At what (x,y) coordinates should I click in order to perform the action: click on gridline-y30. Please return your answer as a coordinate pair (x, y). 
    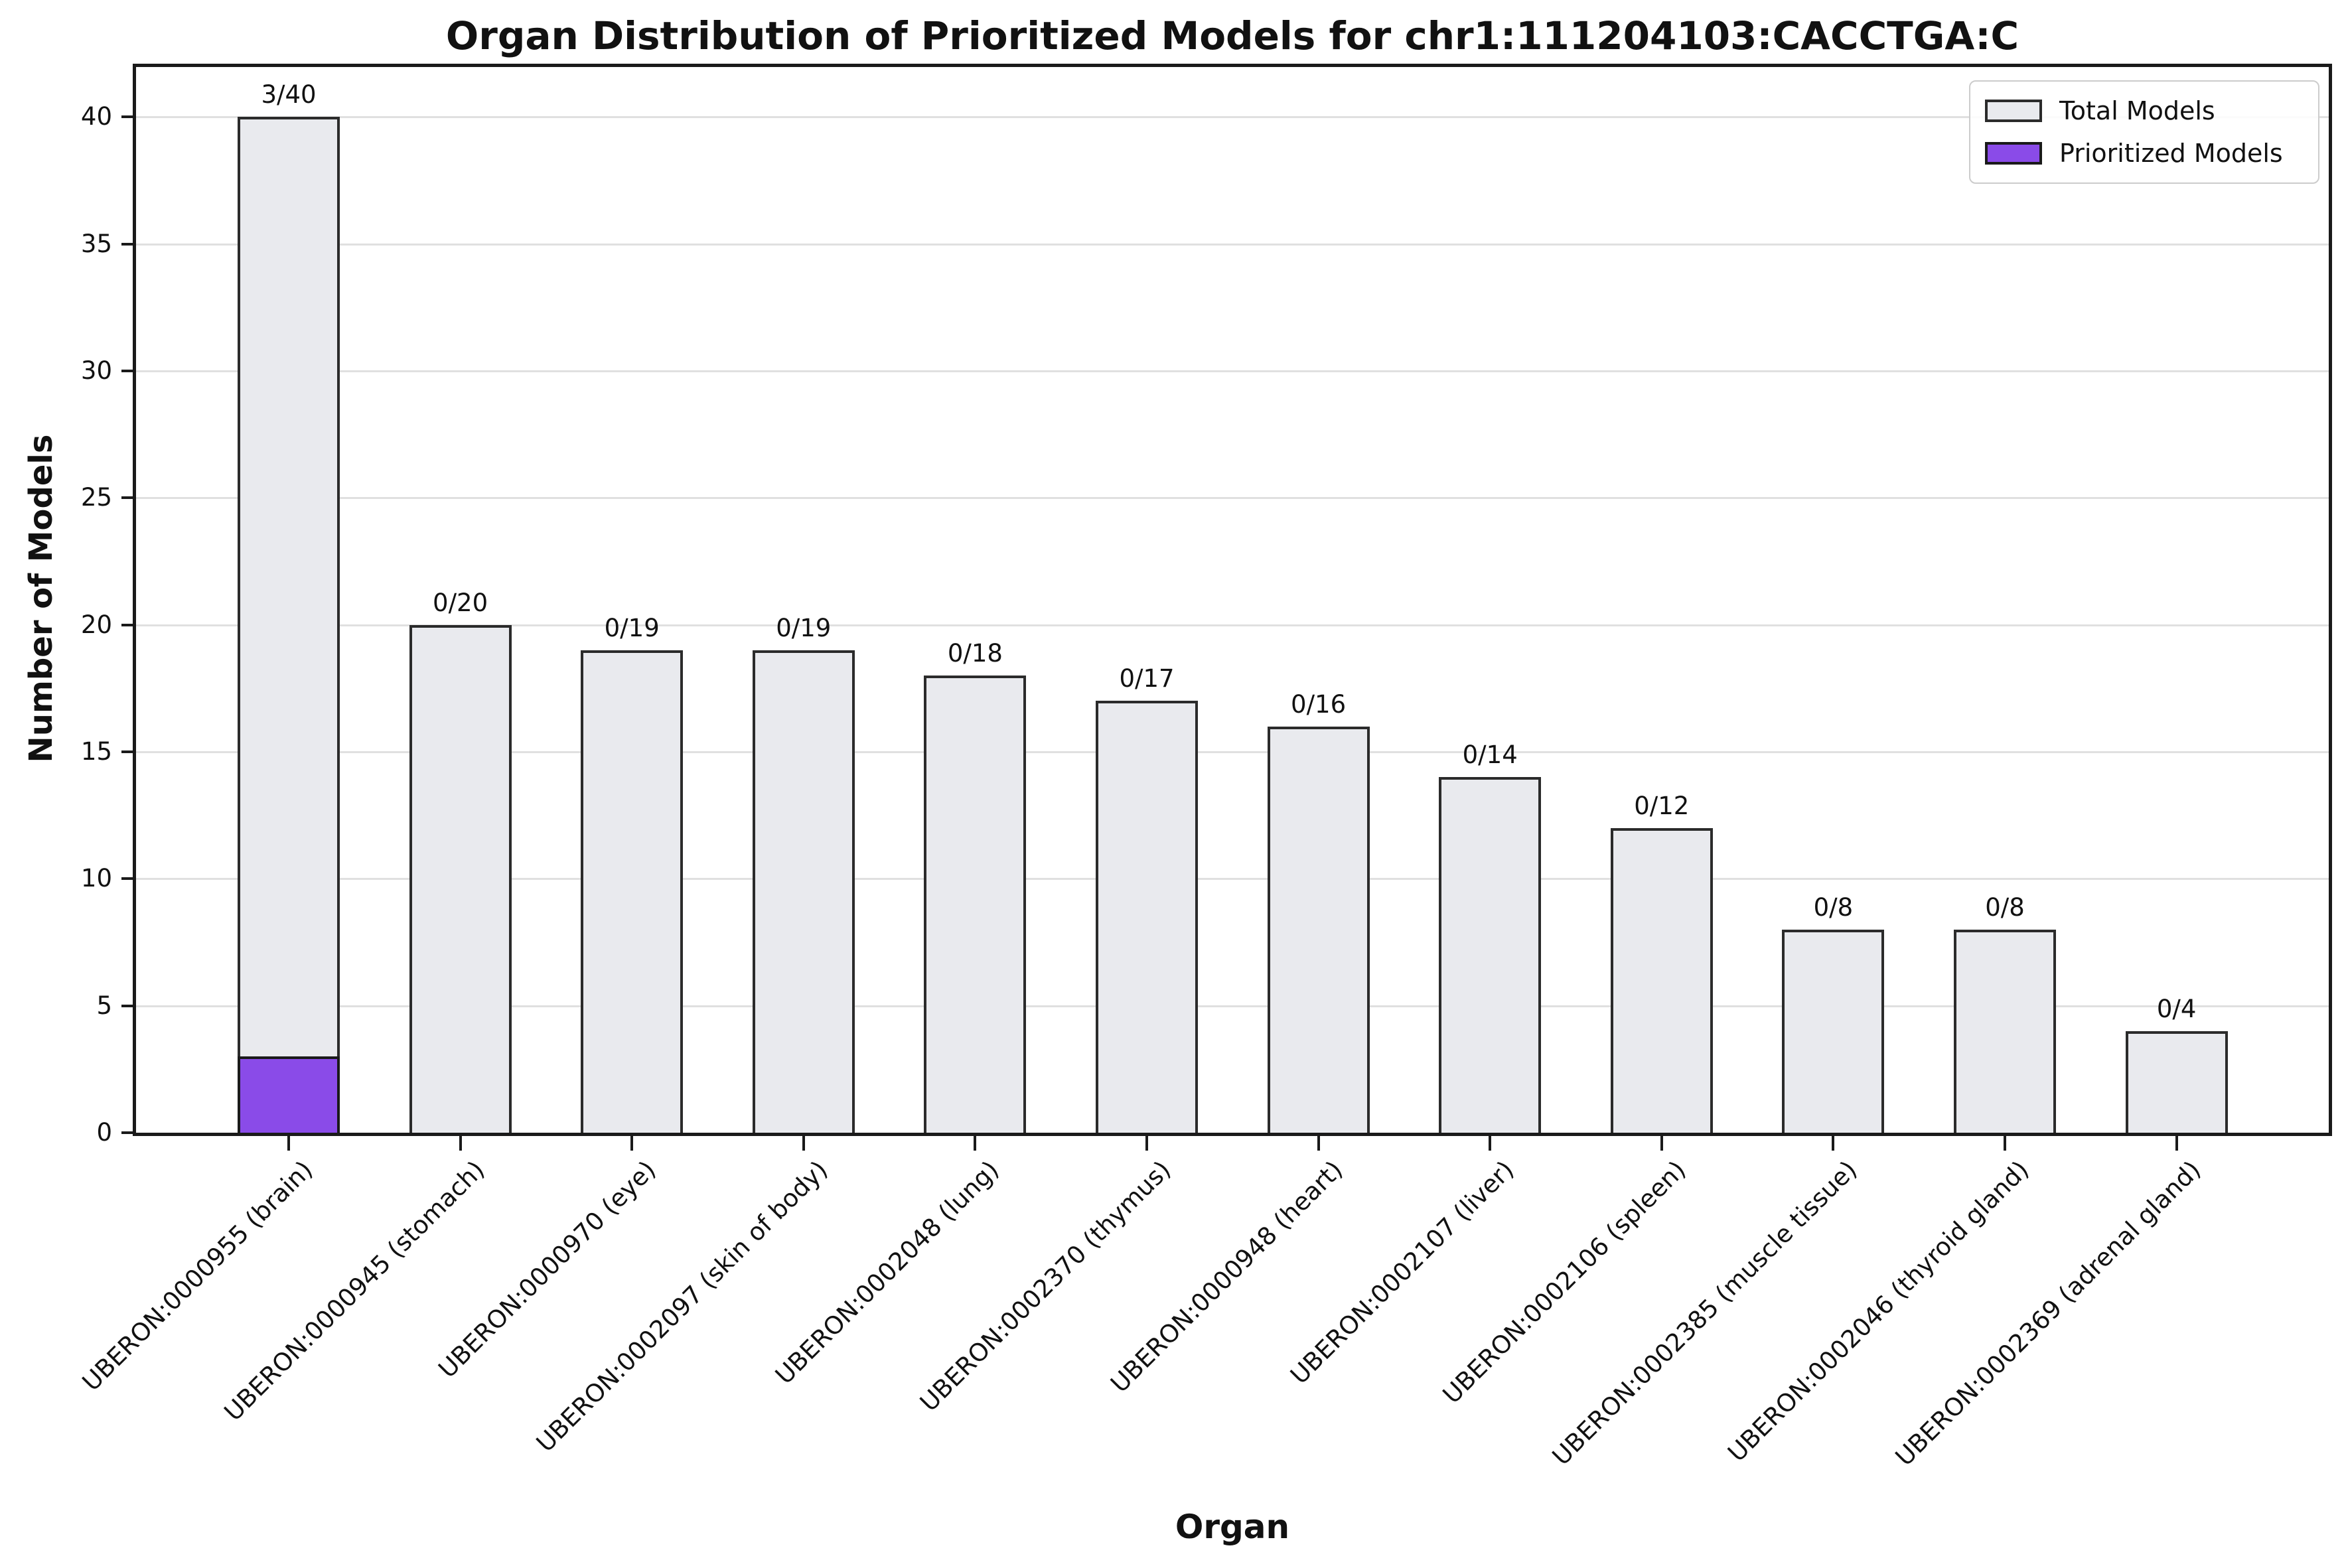
    Looking at the image, I should click on (1232, 371).